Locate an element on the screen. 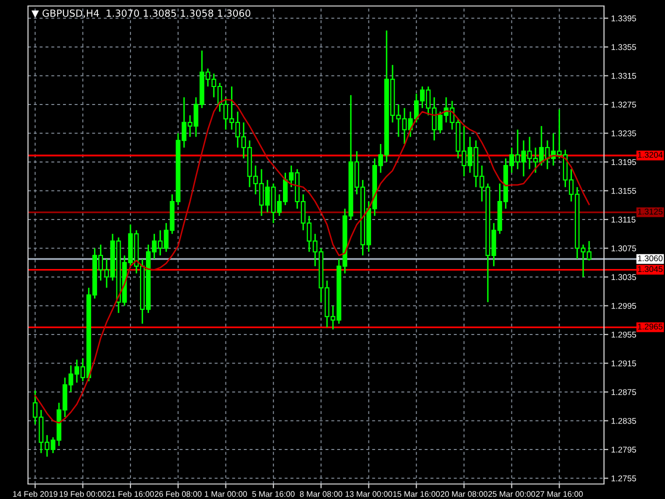  y-tick-label: 1.3035 is located at coordinates (624, 277).